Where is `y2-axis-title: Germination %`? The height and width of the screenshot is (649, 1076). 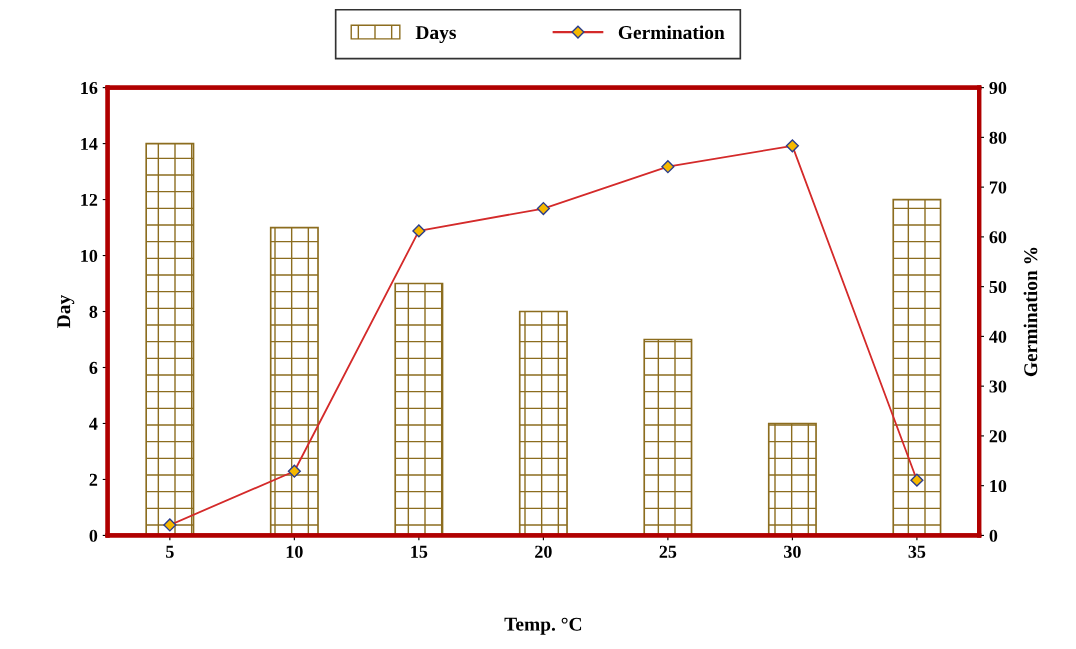 y2-axis-title: Germination % is located at coordinates (1030, 312).